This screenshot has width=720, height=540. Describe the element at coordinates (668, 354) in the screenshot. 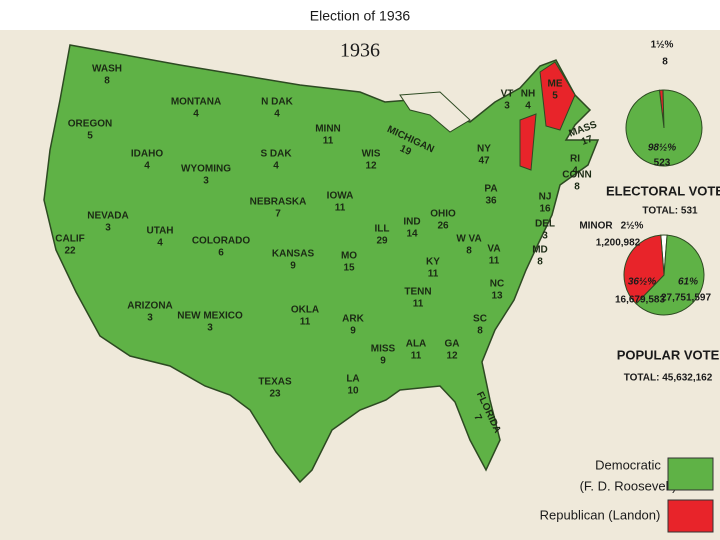

I see `popular-title: POPULAR VOTE` at that location.